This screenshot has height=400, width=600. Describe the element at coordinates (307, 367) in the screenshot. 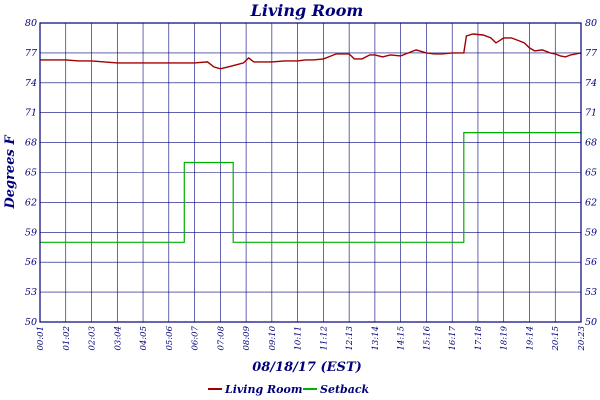

I see `x-axis-label: 08/18/17 (EST)` at that location.